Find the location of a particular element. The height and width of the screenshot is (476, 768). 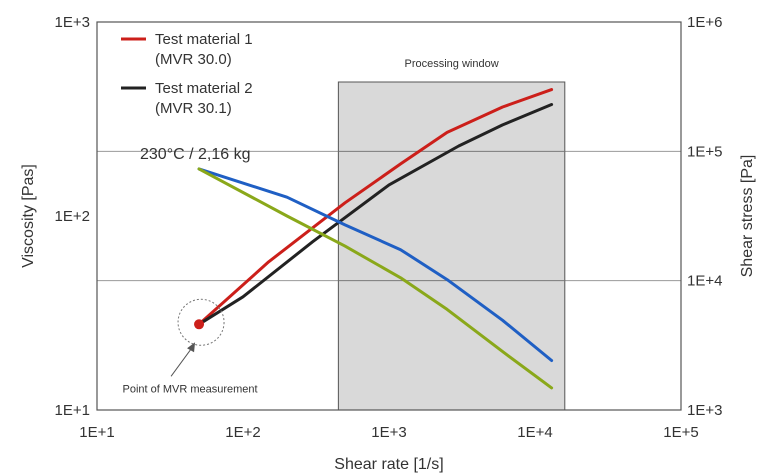

x-tick-4: 1E+5 is located at coordinates (680, 432).